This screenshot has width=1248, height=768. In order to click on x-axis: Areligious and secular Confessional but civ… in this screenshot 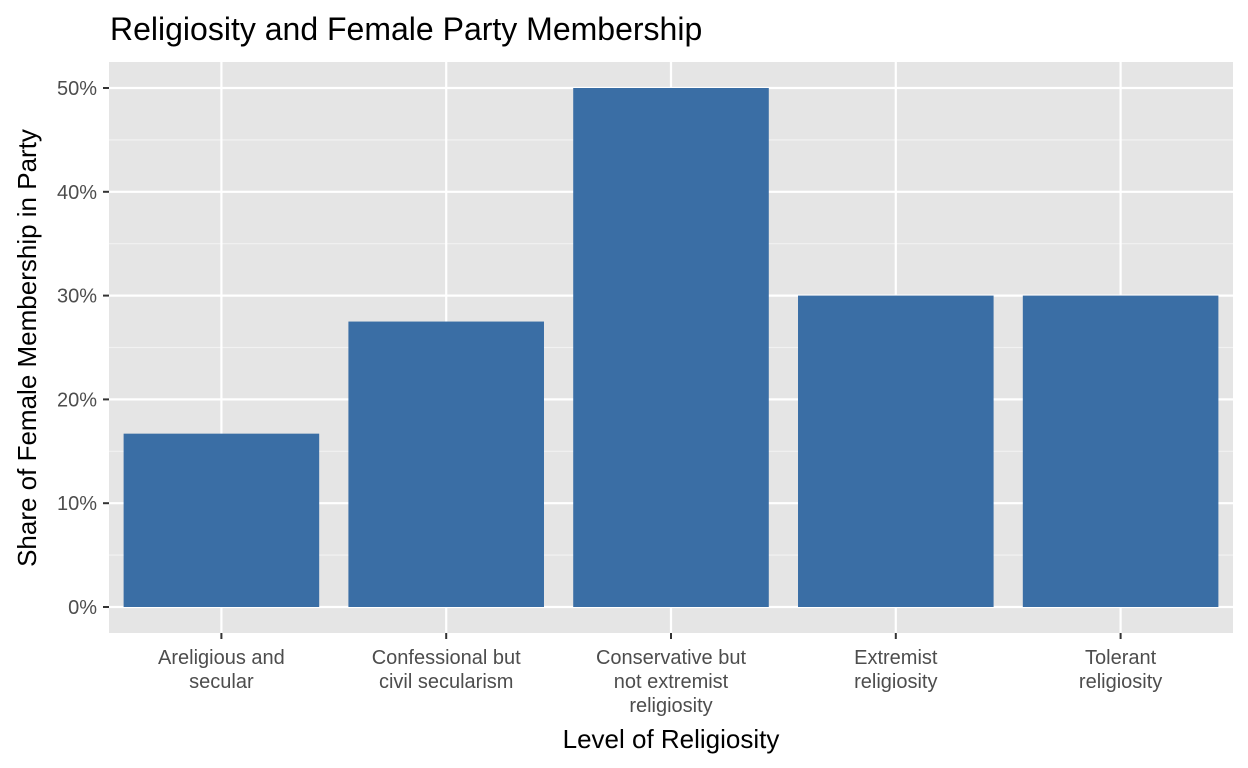, I will do `click(660, 675)`.